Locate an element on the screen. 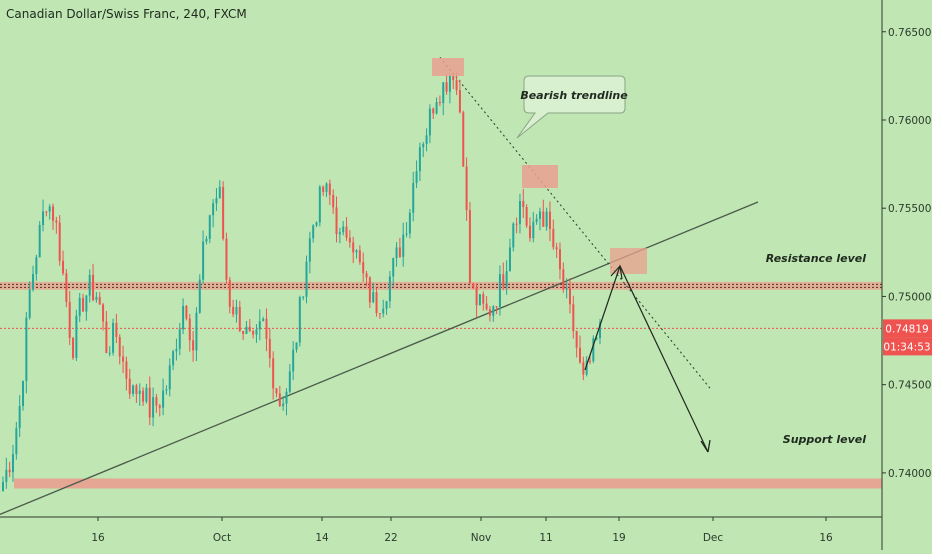 The image size is (932, 554). y-tick-label: 0.76500 is located at coordinates (909, 33).